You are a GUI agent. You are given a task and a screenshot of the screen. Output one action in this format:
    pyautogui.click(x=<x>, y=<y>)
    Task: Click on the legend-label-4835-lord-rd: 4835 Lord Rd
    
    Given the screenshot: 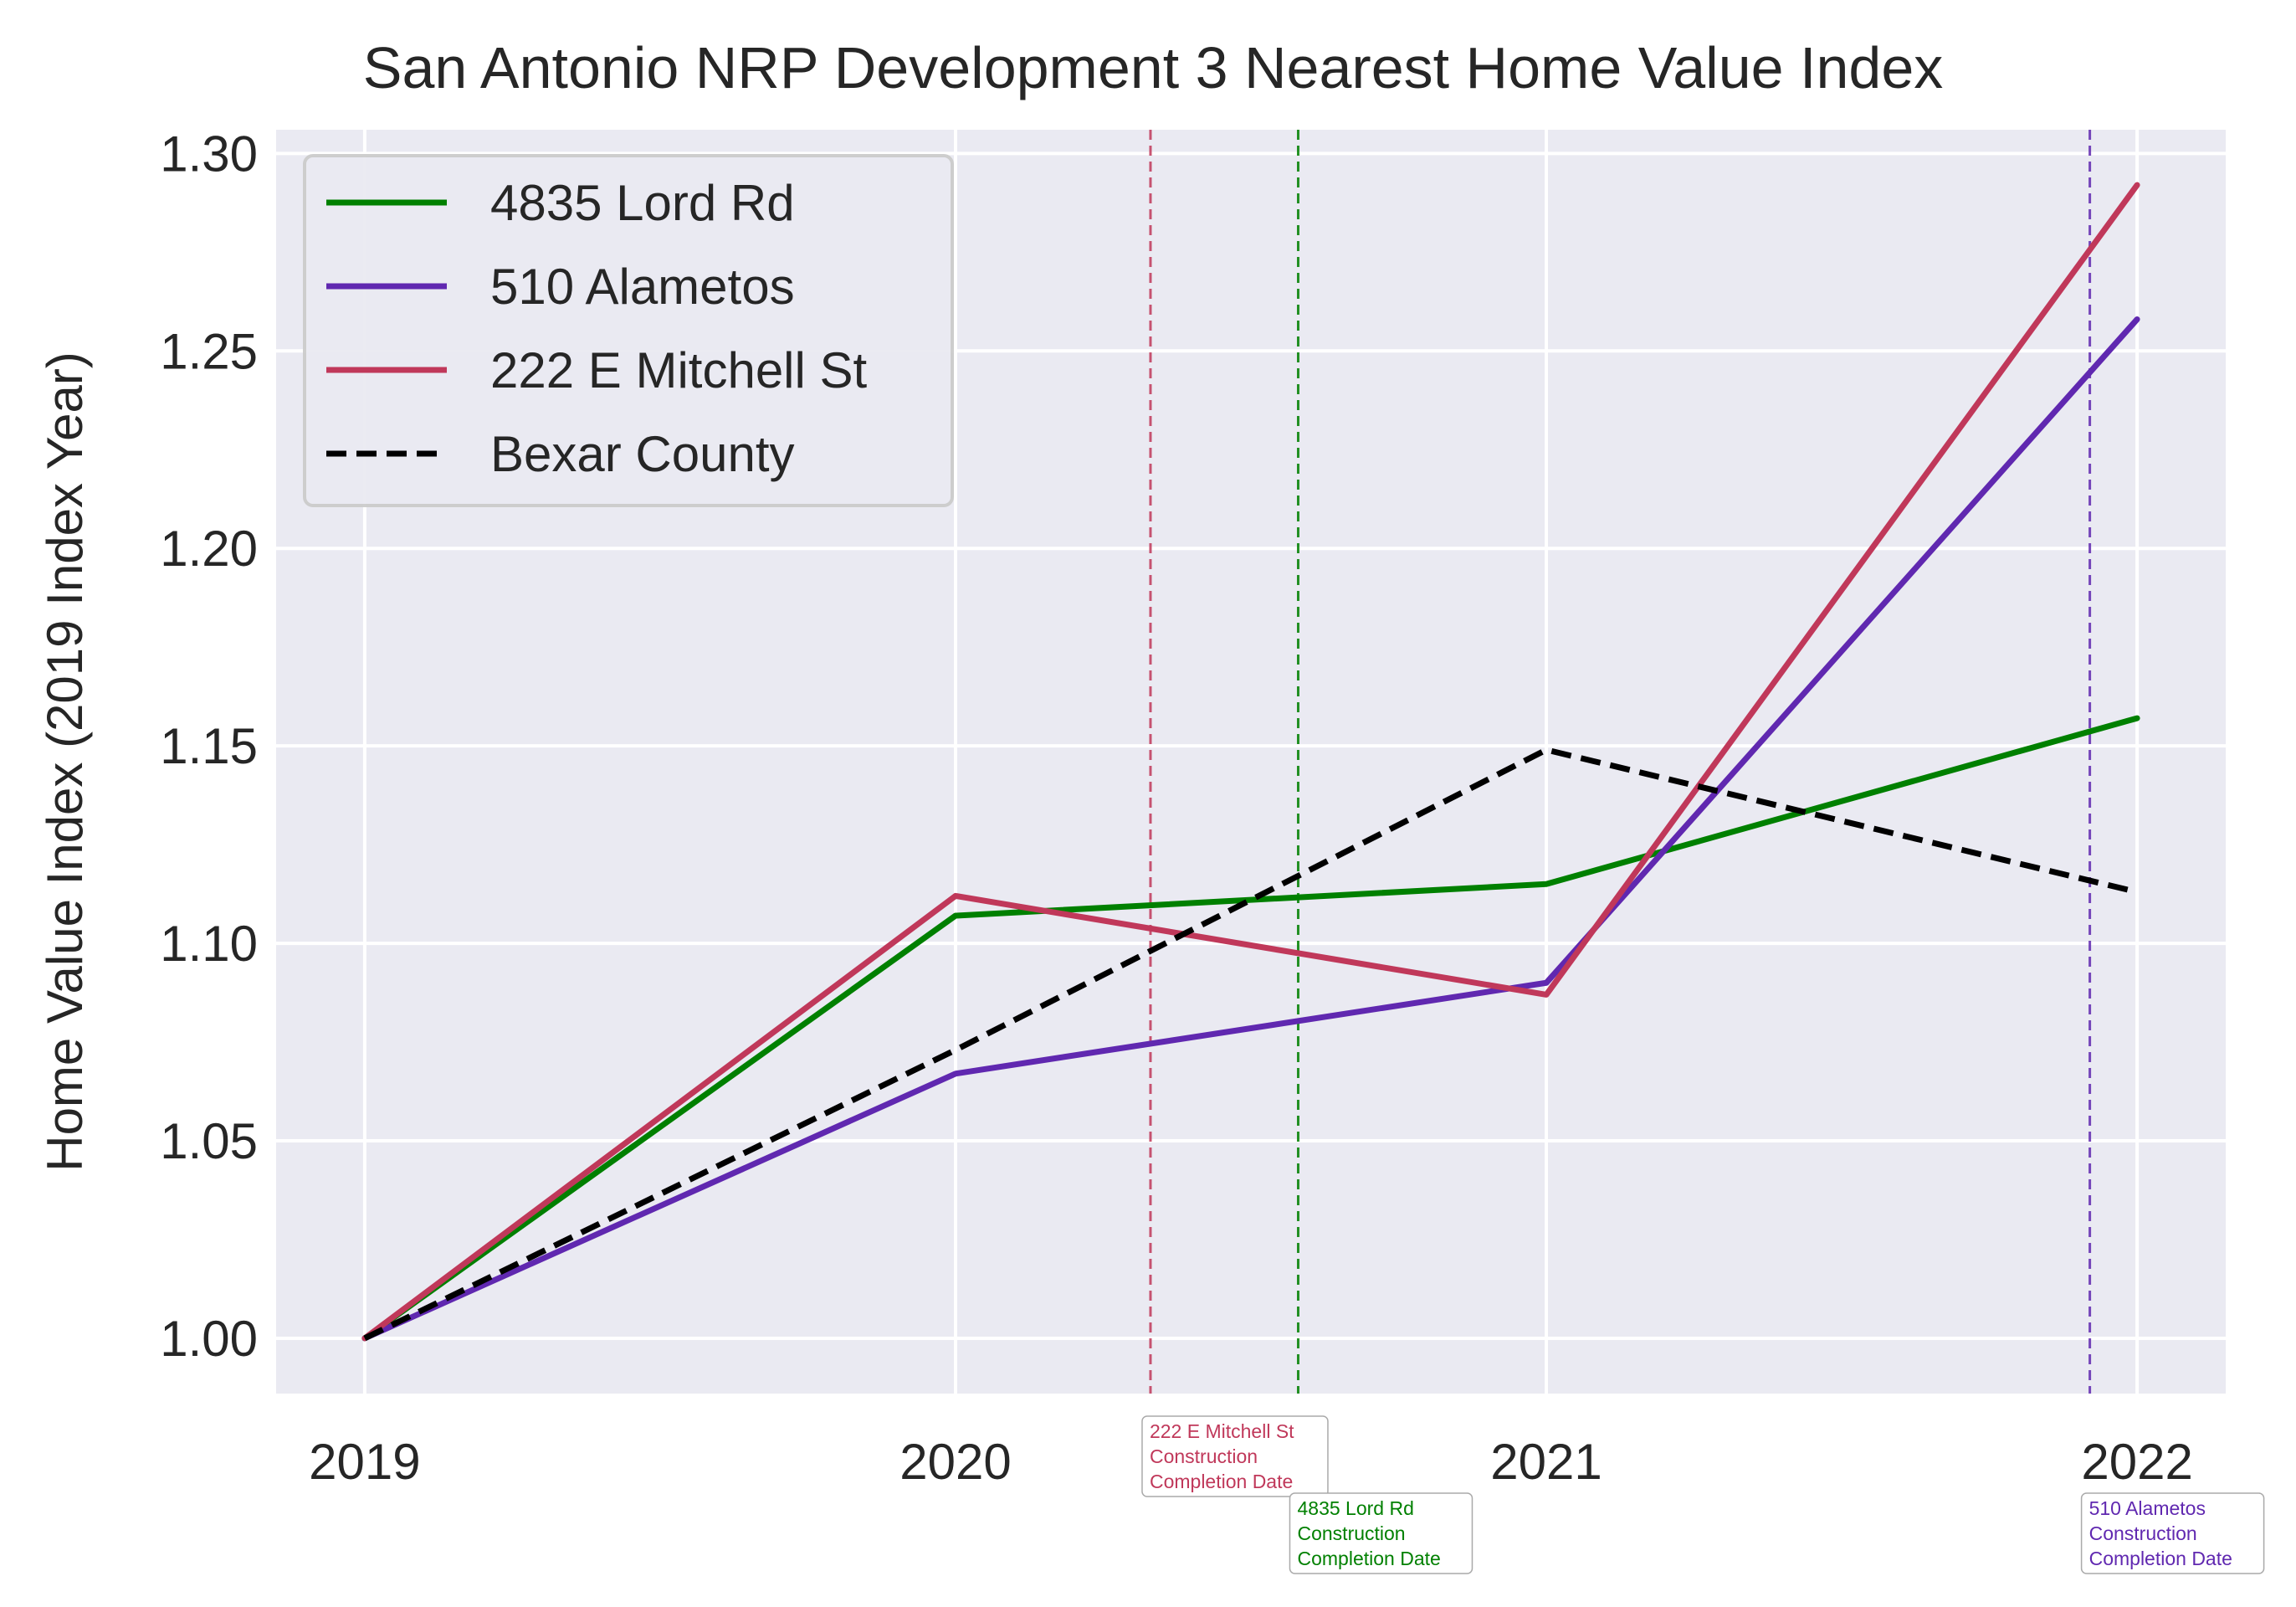 What is the action you would take?
    pyautogui.click(x=642, y=203)
    